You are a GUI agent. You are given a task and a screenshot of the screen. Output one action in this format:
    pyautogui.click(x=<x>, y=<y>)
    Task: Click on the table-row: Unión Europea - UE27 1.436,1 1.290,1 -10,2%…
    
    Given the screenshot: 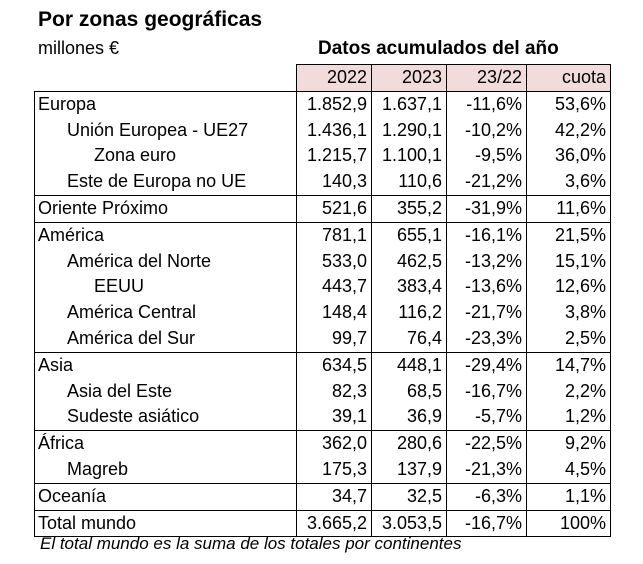 What is the action you would take?
    pyautogui.click(x=322, y=130)
    